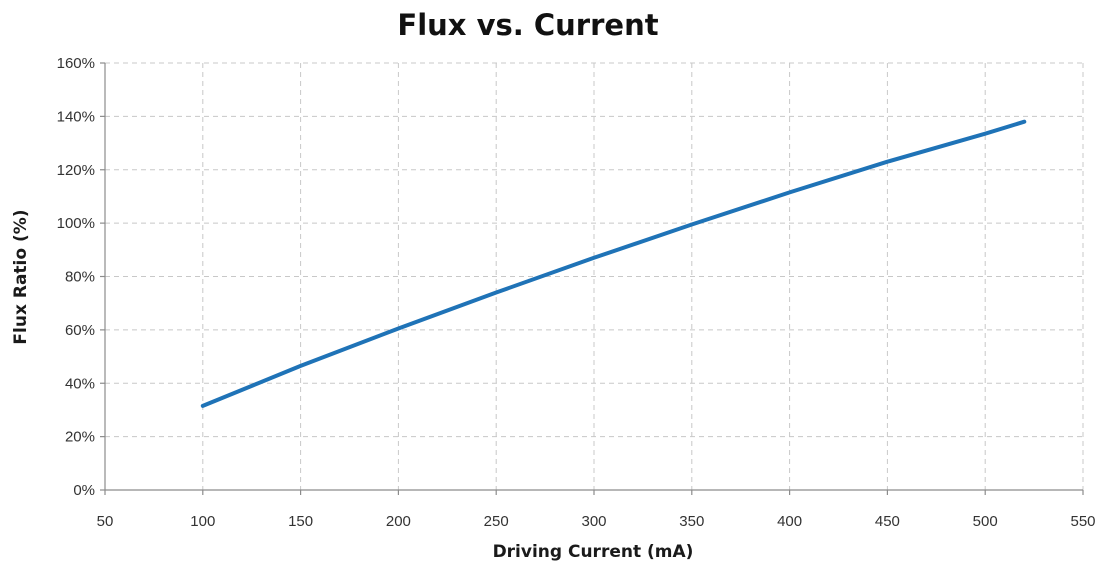  I want to click on y-tick-label: 60%, so click(80, 330).